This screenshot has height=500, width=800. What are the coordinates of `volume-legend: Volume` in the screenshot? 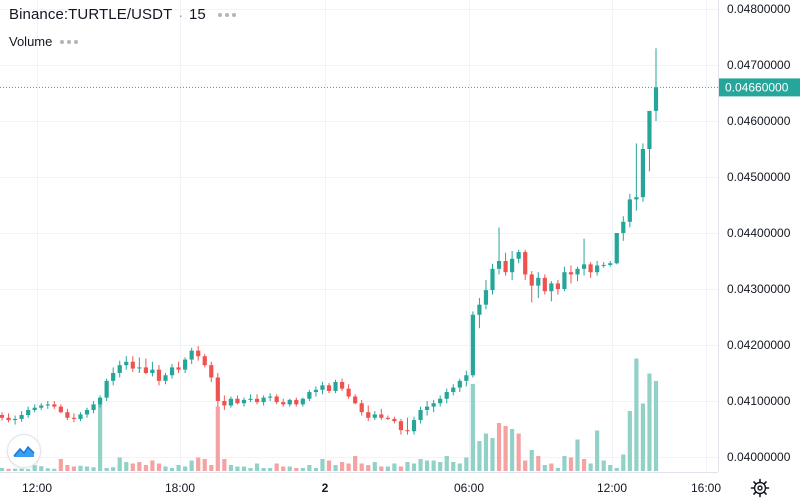 It's located at (44, 41).